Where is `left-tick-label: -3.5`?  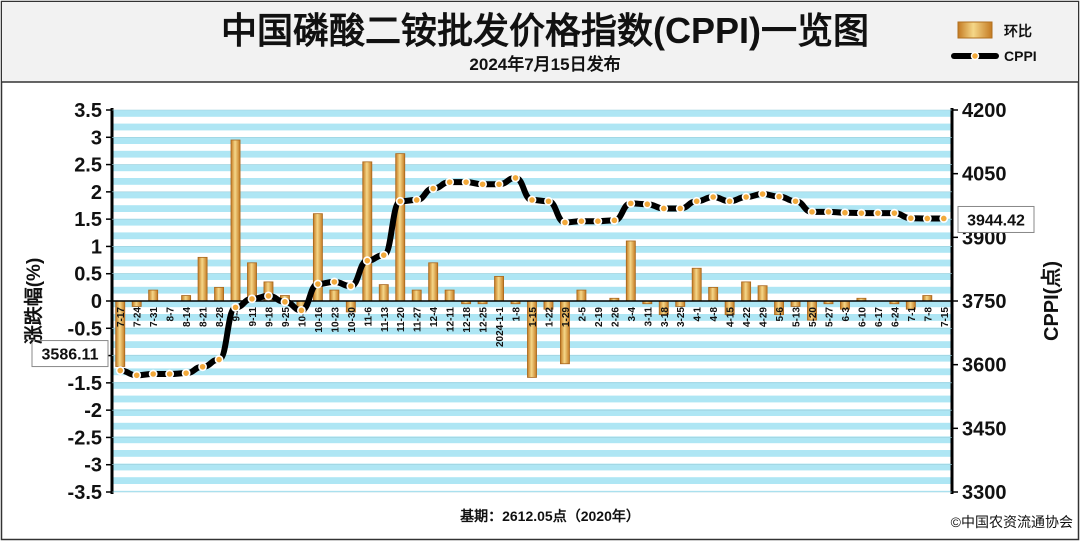
left-tick-label: -3.5 is located at coordinates (85, 493).